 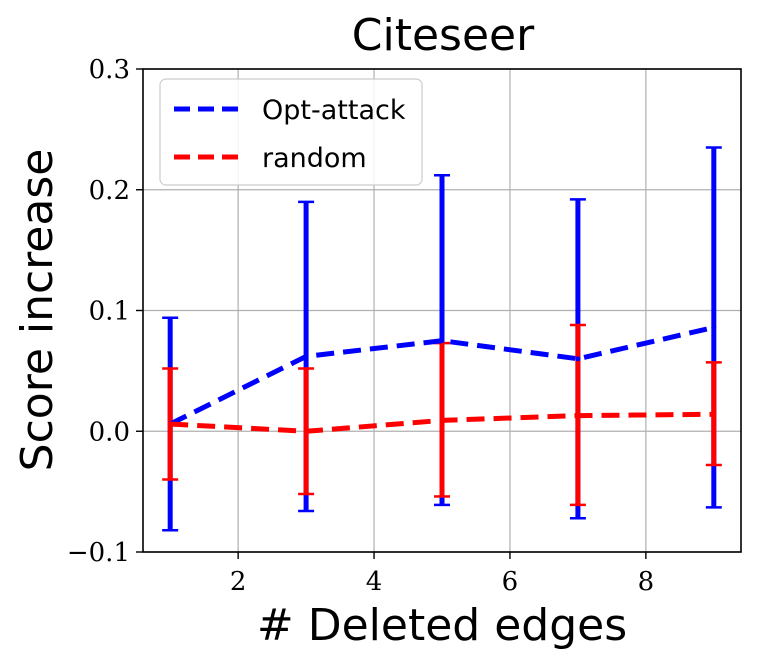 I want to click on series-lines, so click(x=442, y=379).